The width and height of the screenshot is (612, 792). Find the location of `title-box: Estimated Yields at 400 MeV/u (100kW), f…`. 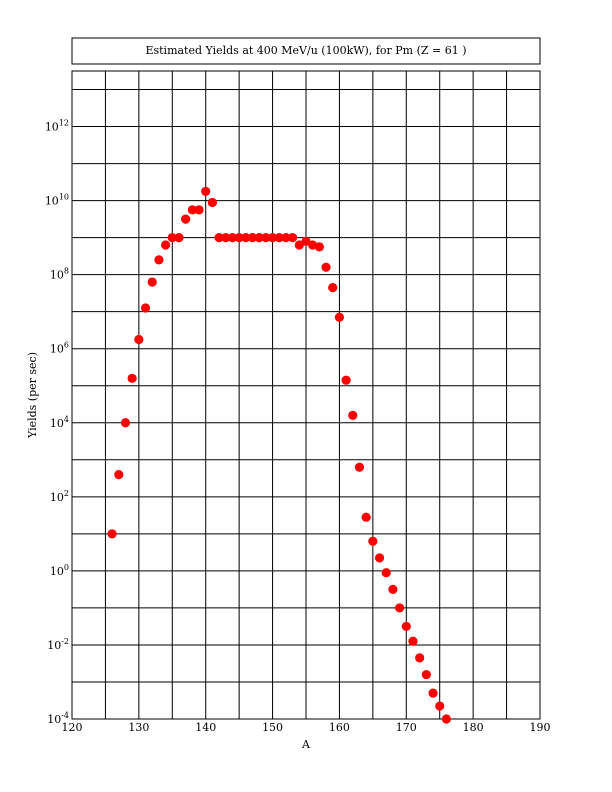

title-box: Estimated Yields at 400 MeV/u (100kW), f… is located at coordinates (306, 51).